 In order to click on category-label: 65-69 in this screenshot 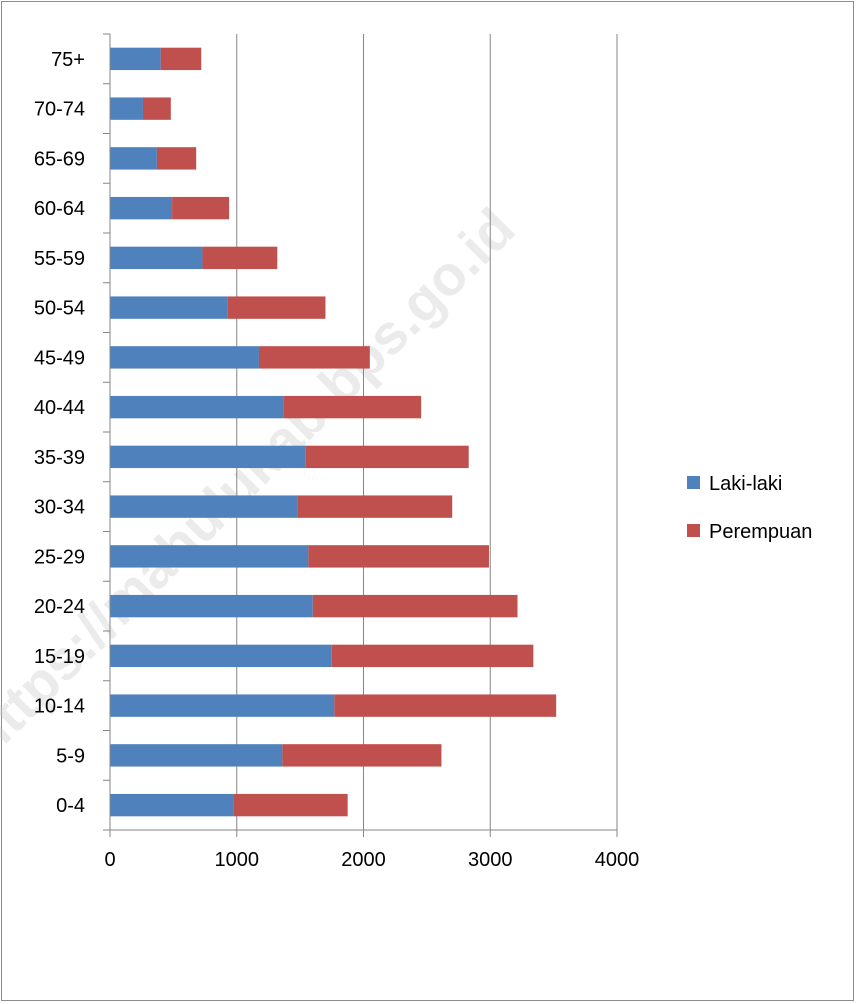, I will do `click(59, 159)`.